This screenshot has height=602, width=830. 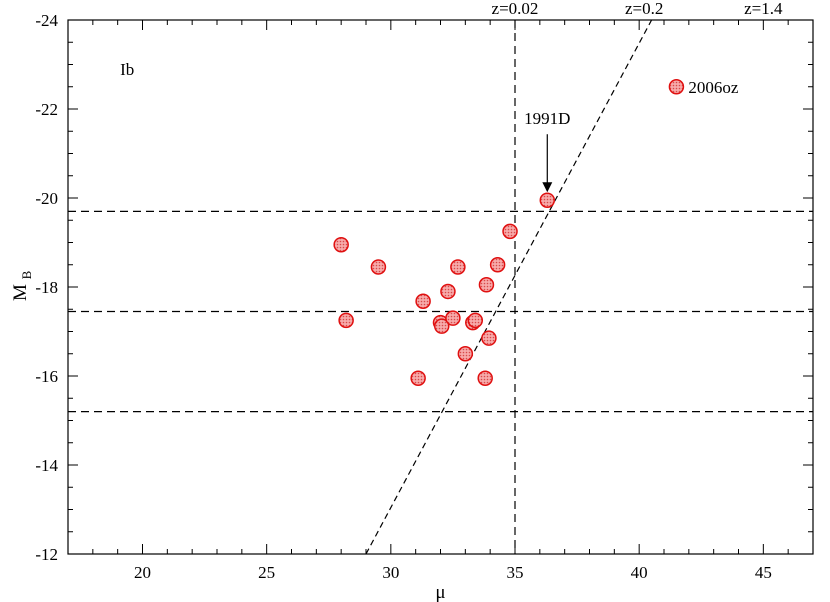 What do you see at coordinates (440, 592) in the screenshot?
I see `x-axis-title: μ` at bounding box center [440, 592].